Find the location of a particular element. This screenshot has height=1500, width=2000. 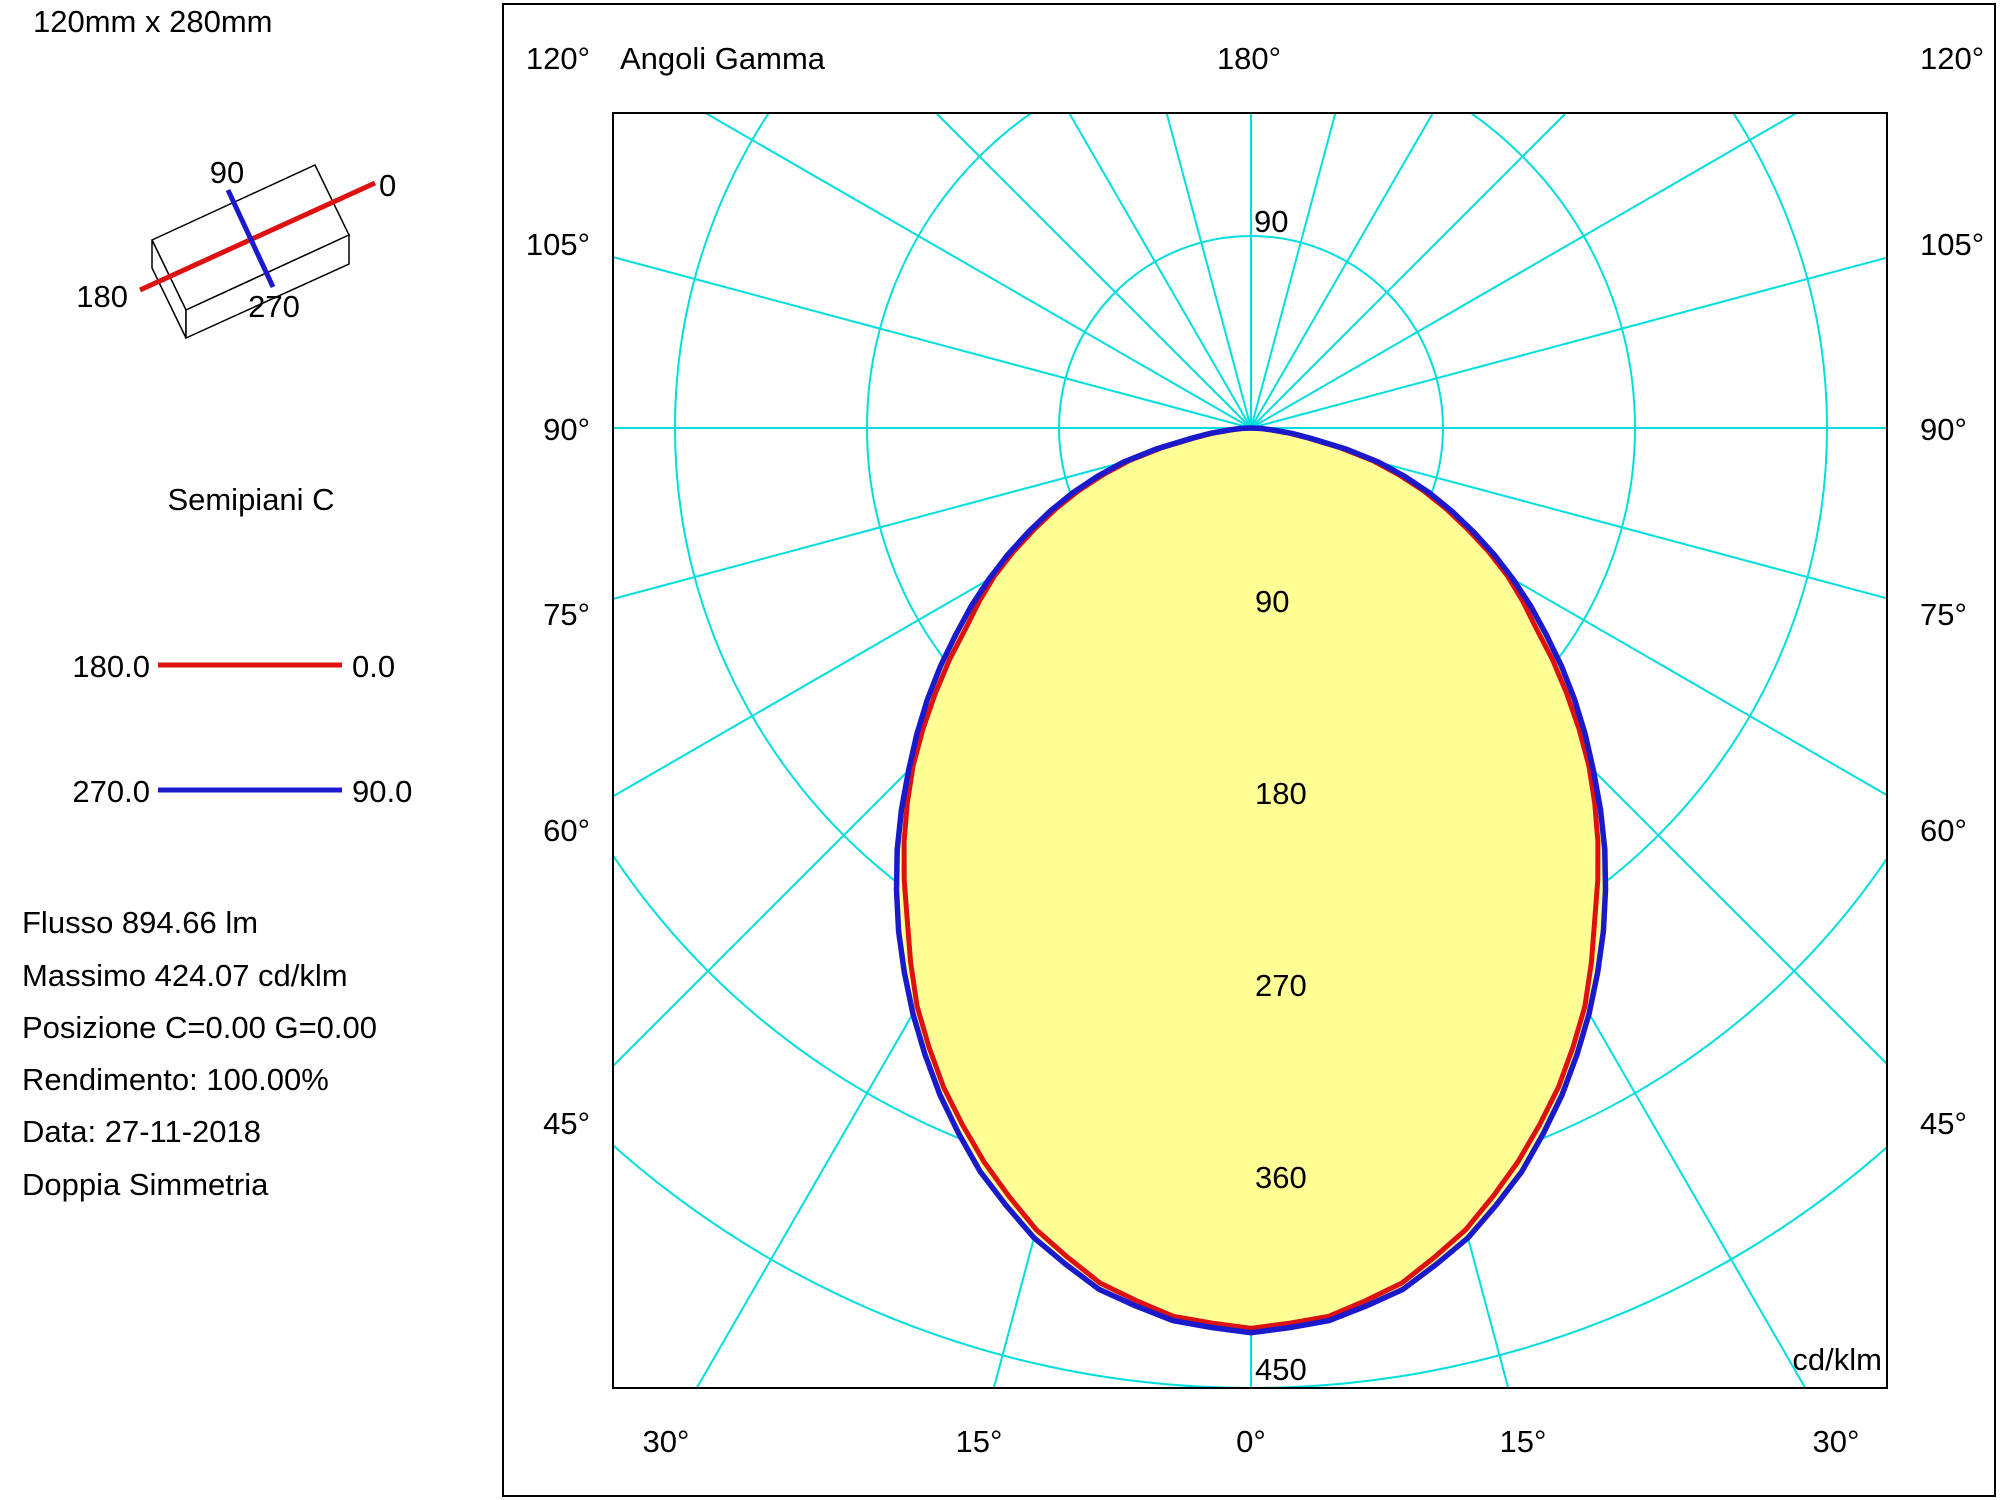

box-front-face is located at coordinates (267, 286).